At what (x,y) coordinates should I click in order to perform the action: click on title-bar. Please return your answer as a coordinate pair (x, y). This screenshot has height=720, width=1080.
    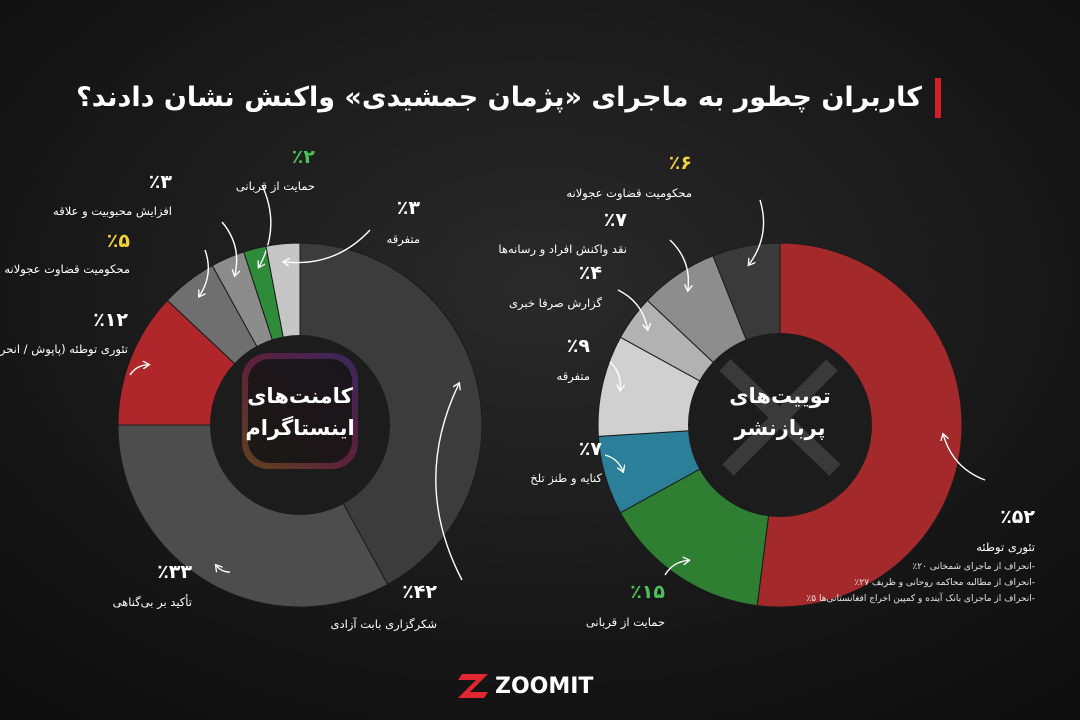
    Looking at the image, I should click on (938, 98).